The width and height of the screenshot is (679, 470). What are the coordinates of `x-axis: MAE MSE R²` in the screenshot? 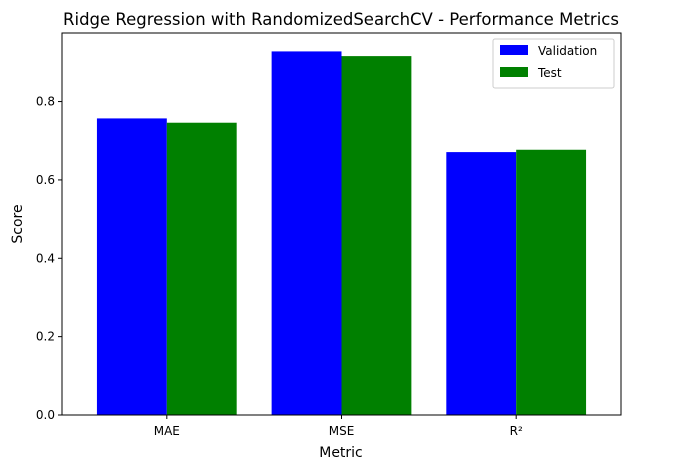 It's located at (338, 426).